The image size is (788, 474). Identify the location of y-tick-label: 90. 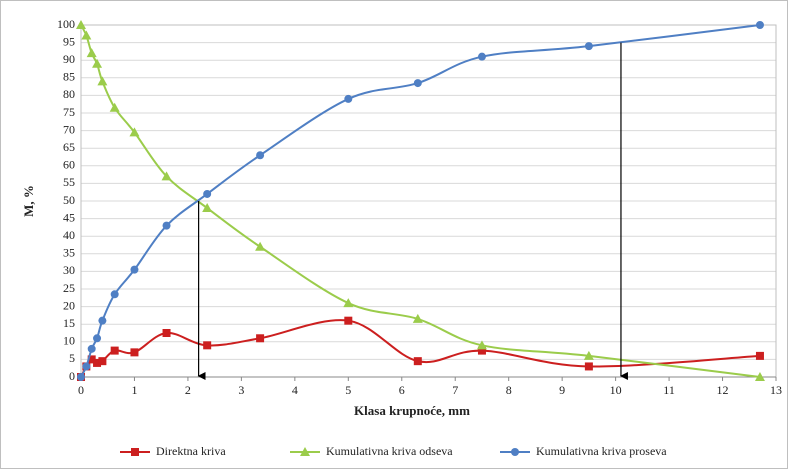
(69, 59).